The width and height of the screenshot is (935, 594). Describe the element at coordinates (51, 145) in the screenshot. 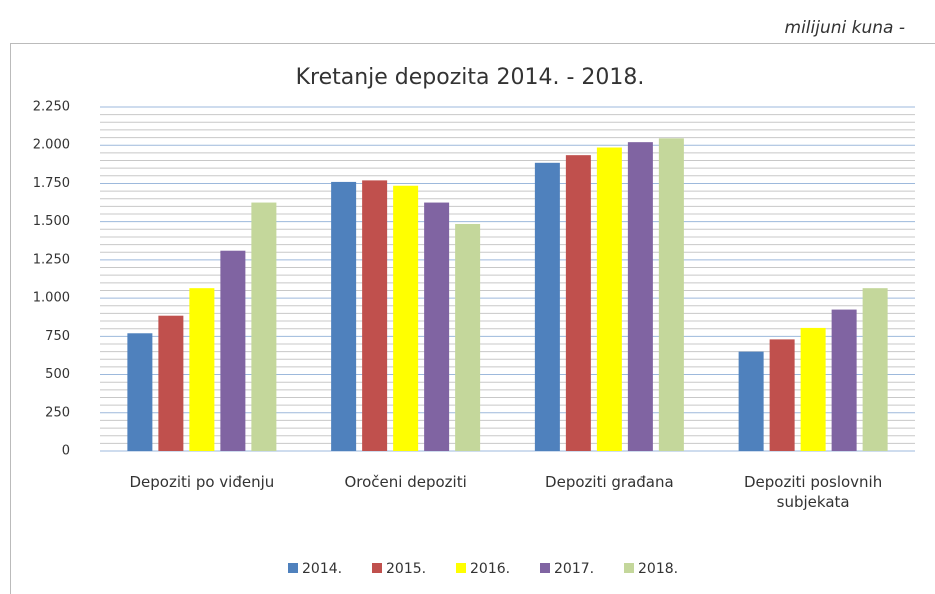

I see `y-tick-label: 2.000` at that location.